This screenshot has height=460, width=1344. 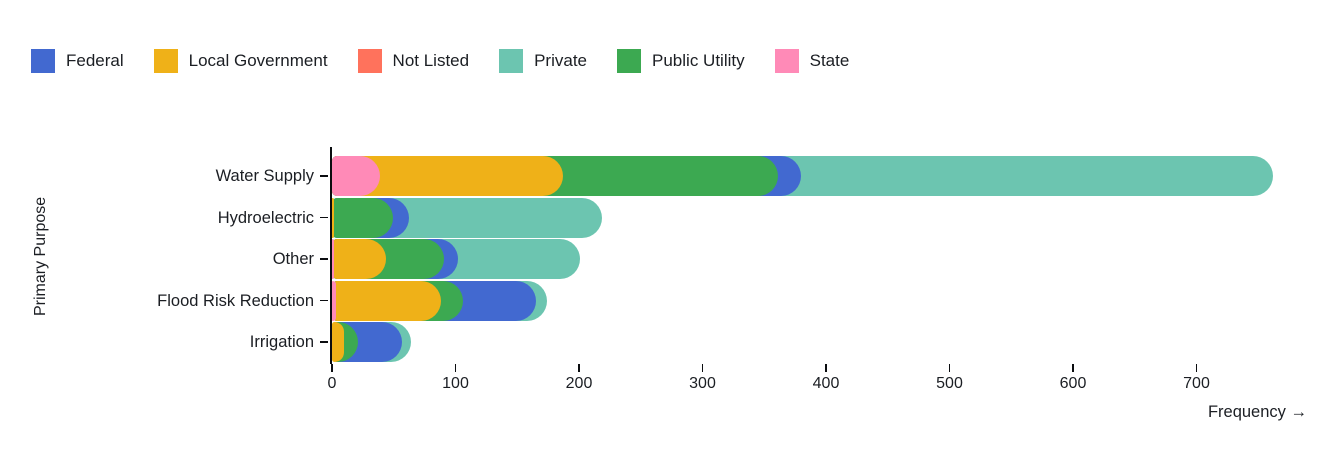 I want to click on category-label: Water Supply, so click(x=264, y=176).